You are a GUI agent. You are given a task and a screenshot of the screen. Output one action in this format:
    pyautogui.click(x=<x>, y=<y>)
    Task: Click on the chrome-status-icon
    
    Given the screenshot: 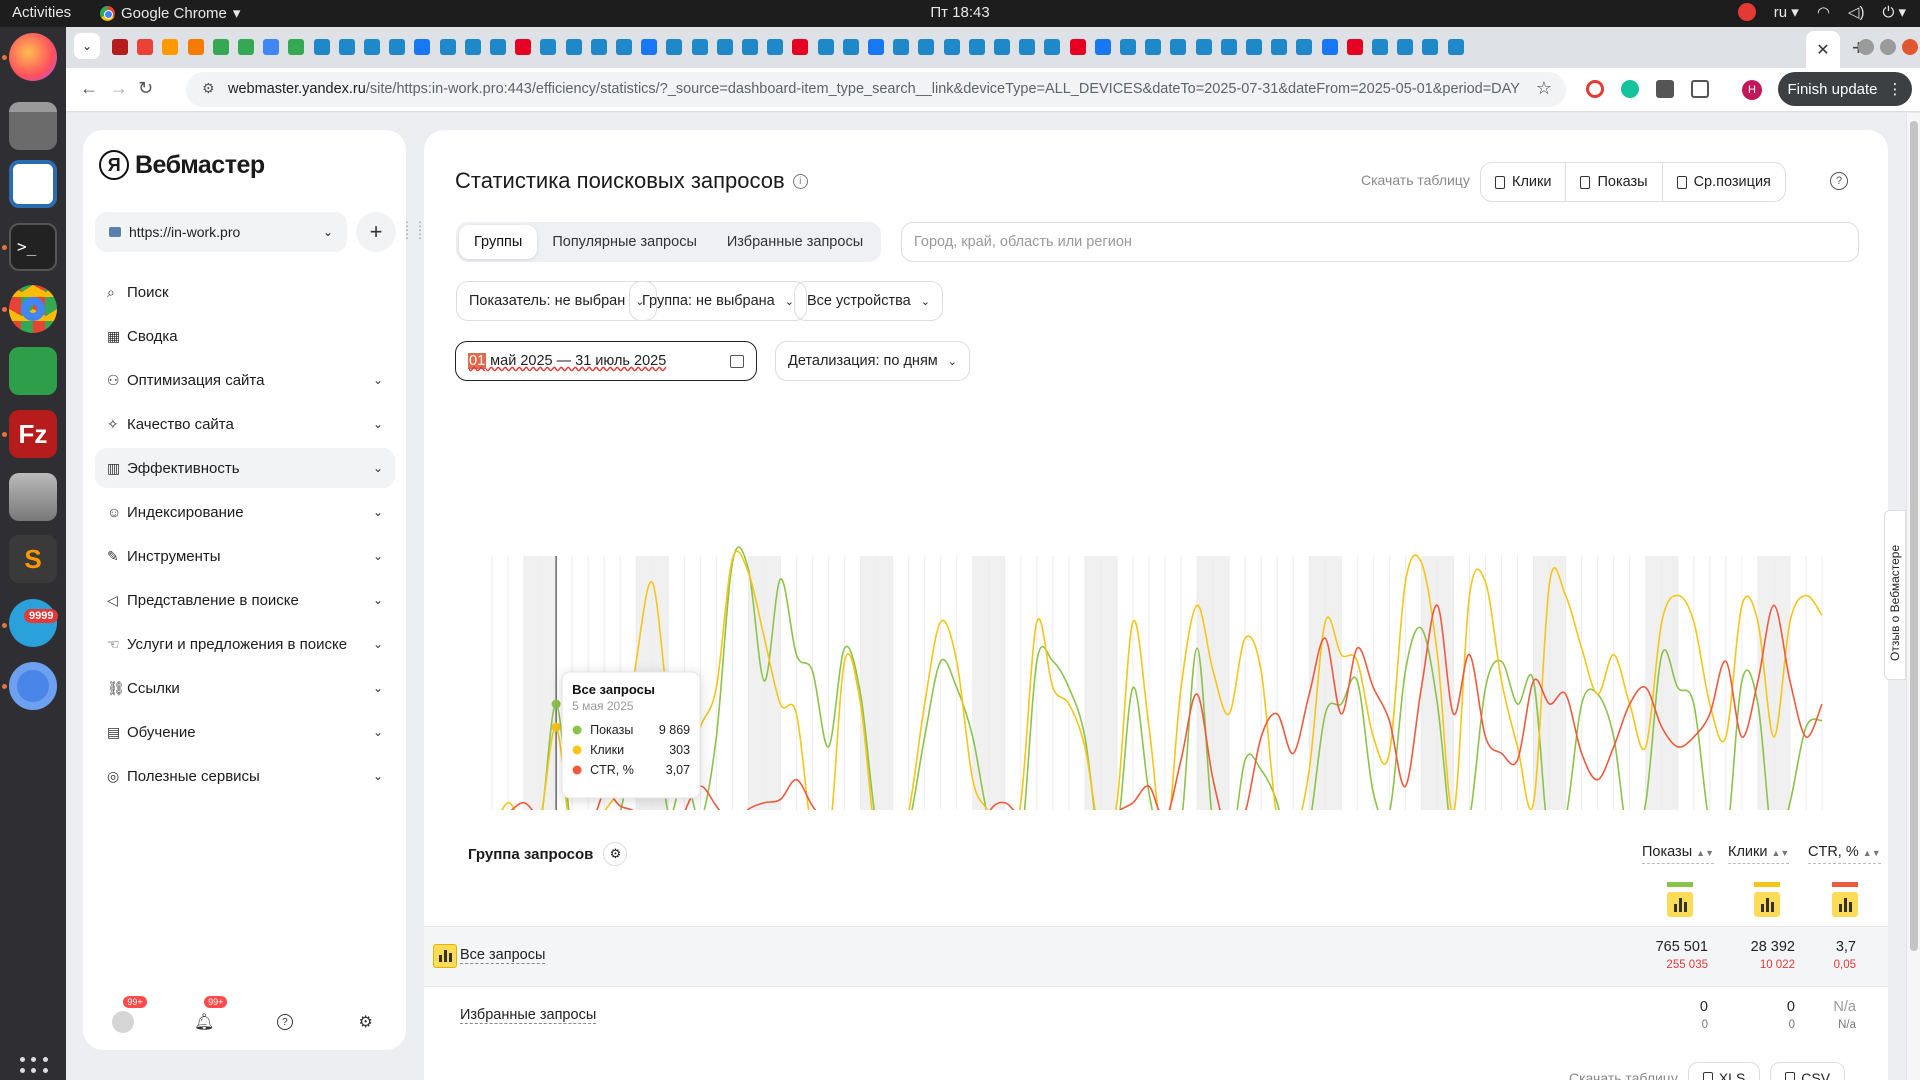 What is the action you would take?
    pyautogui.click(x=1746, y=12)
    